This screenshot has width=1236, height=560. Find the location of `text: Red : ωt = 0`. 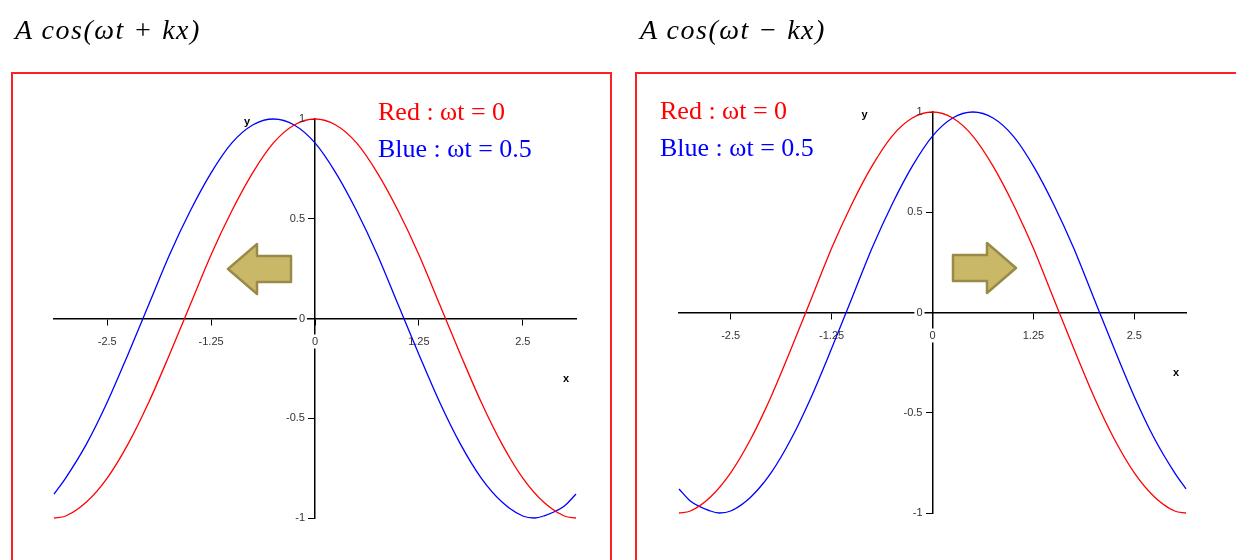

text: Red : ωt = 0 is located at coordinates (724, 110).